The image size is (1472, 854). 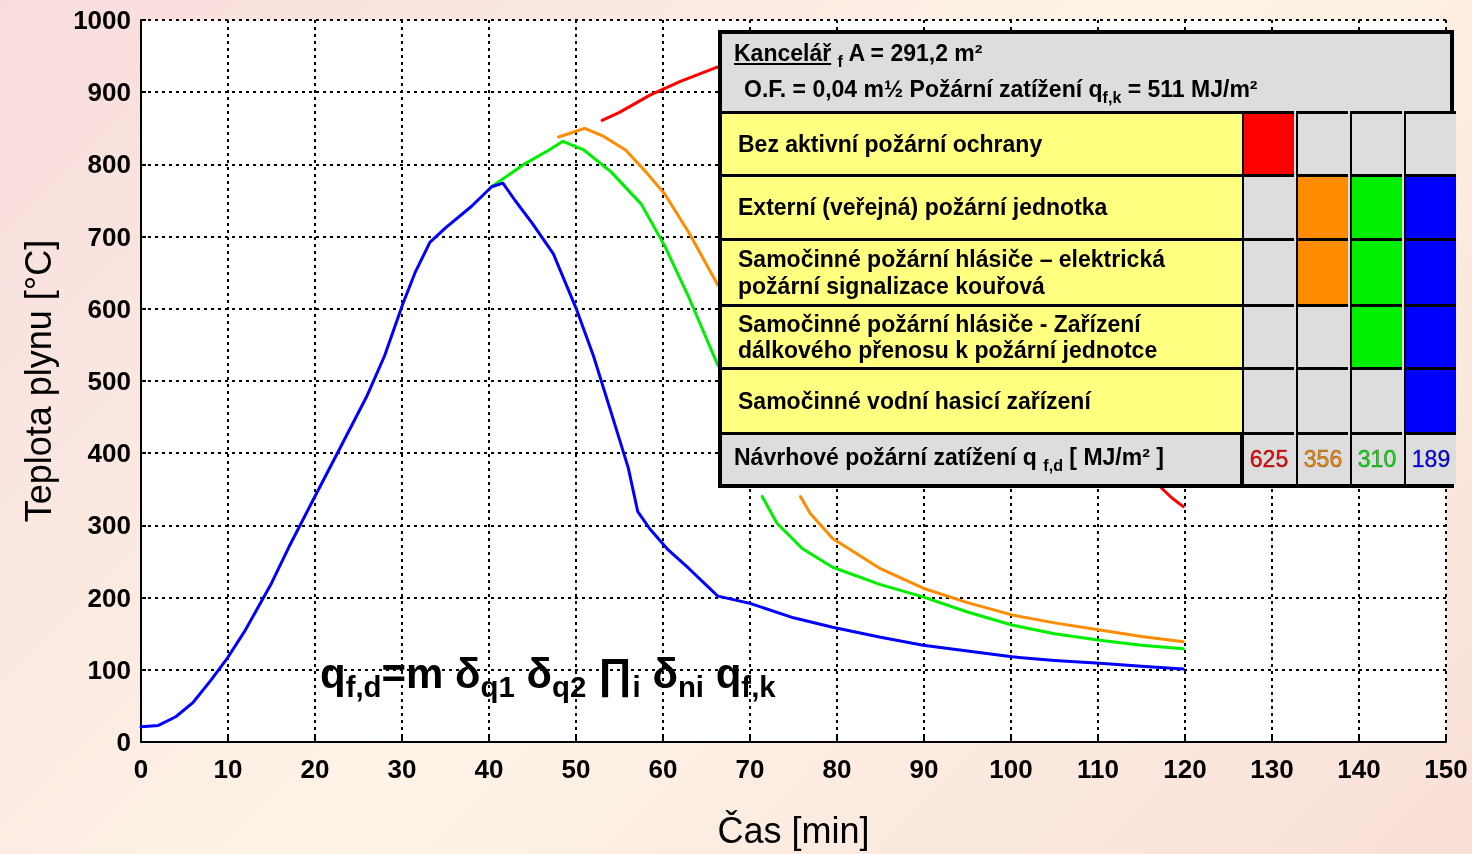 I want to click on x-axis-title: Čas [min], so click(x=793, y=830).